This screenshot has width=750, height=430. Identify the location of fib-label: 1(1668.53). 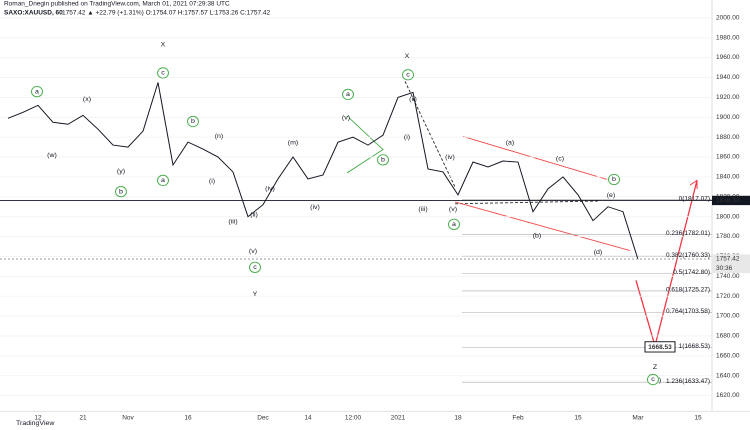
(694, 346).